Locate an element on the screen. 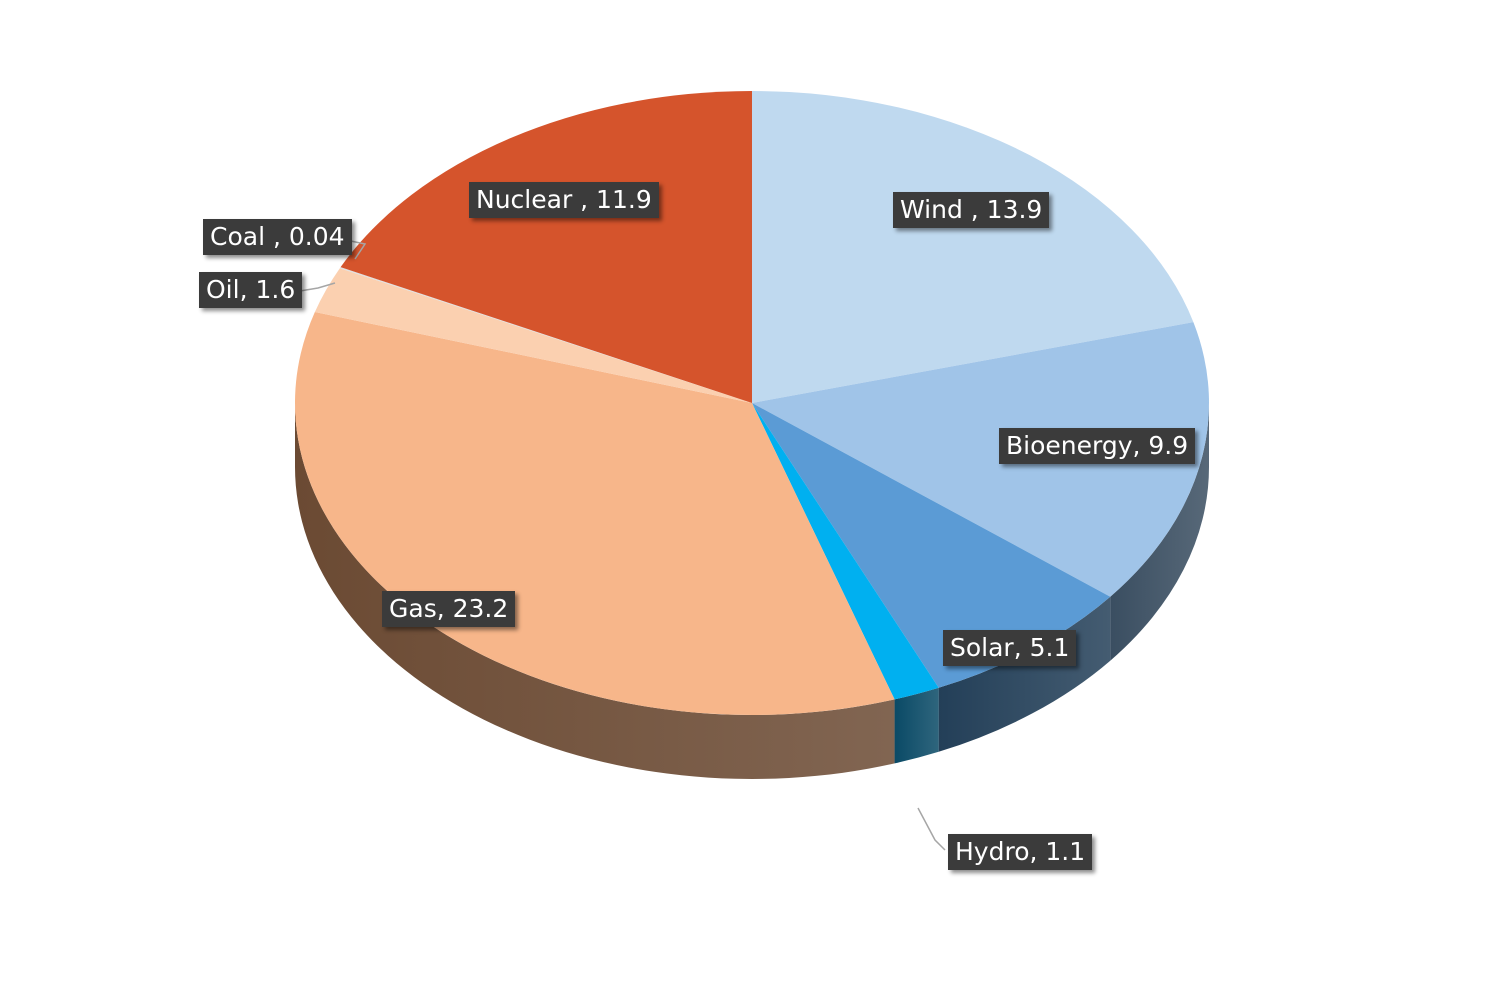 This screenshot has height=1000, width=1500. pie-slice-oil is located at coordinates (533, 335).